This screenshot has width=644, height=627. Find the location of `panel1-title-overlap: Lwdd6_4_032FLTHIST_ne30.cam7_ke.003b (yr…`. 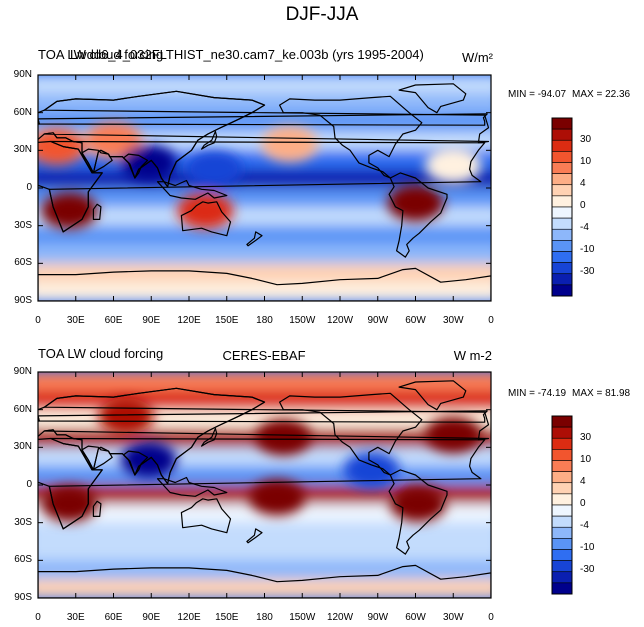

panel1-title-overlap: Lwdd6_4_032FLTHIST_ne30.cam7_ke.003b (yr… is located at coordinates (247, 54).